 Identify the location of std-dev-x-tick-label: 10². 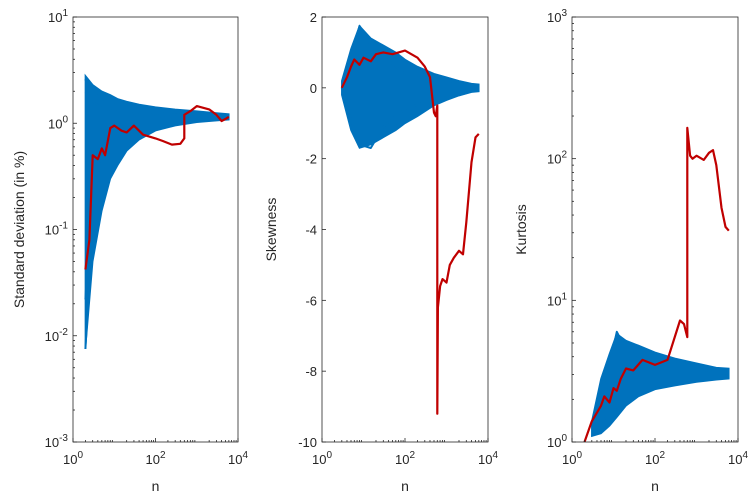
(155, 458).